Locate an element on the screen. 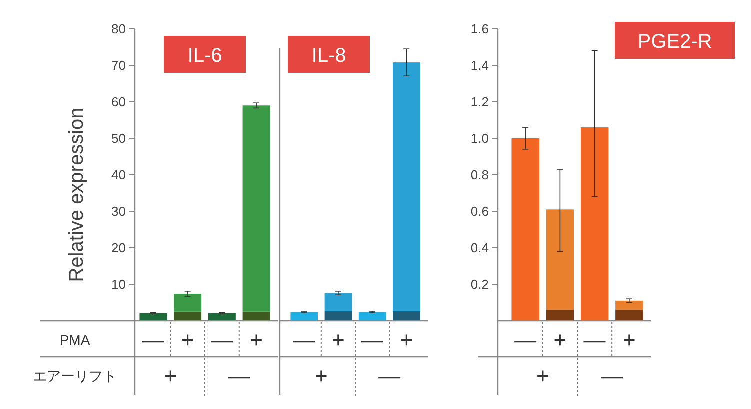  text: IL-6 is located at coordinates (205, 56).